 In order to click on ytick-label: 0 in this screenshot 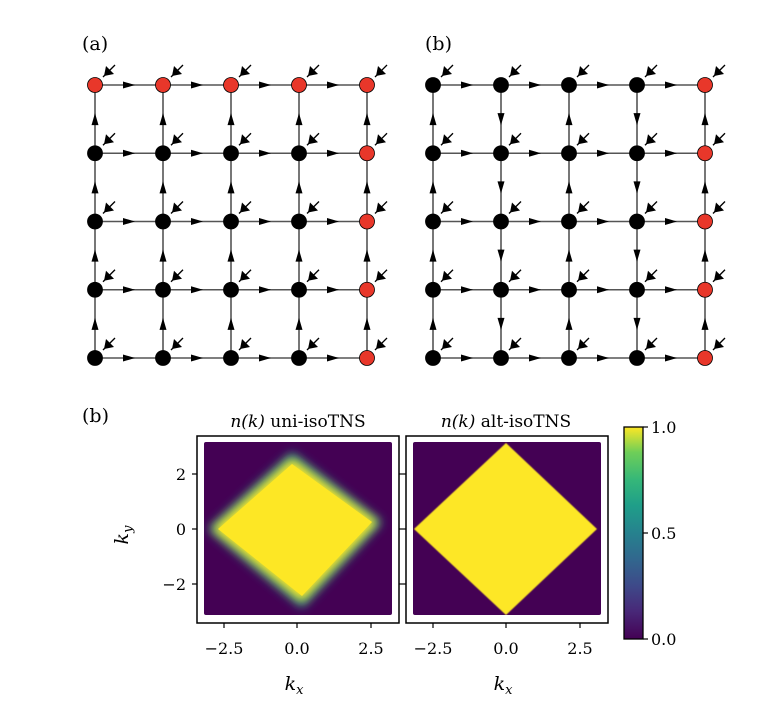, I will do `click(181, 529)`.